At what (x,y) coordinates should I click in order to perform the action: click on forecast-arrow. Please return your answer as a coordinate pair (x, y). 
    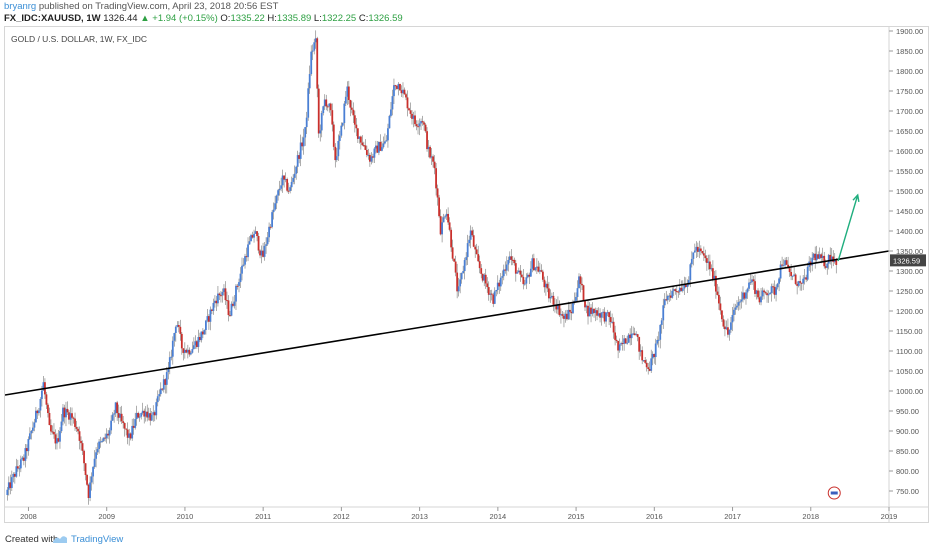
    Looking at the image, I should click on (848, 228).